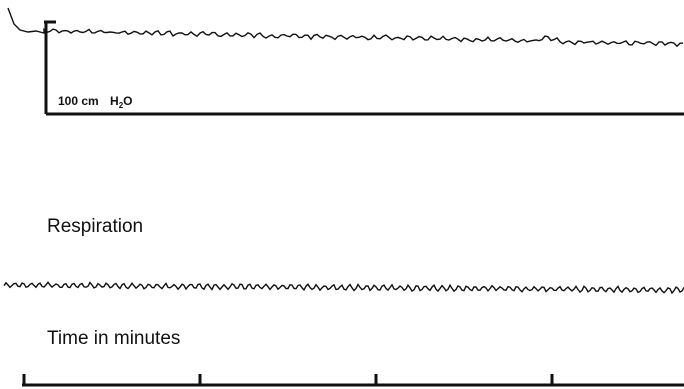 This screenshot has width=684, height=389. I want to click on pressure-scale-label: 100 cm H2O, so click(95, 102).